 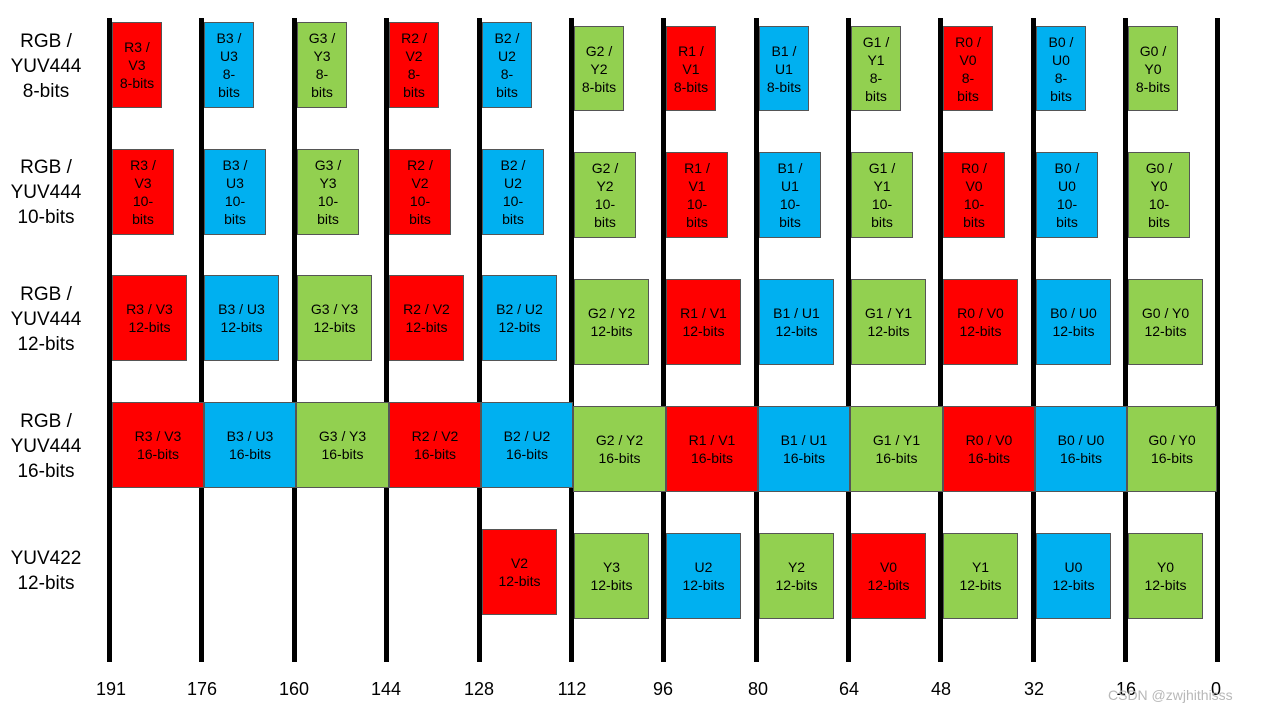 I want to click on component-block-g3: G3 / Y3 8- bits, so click(x=322, y=65).